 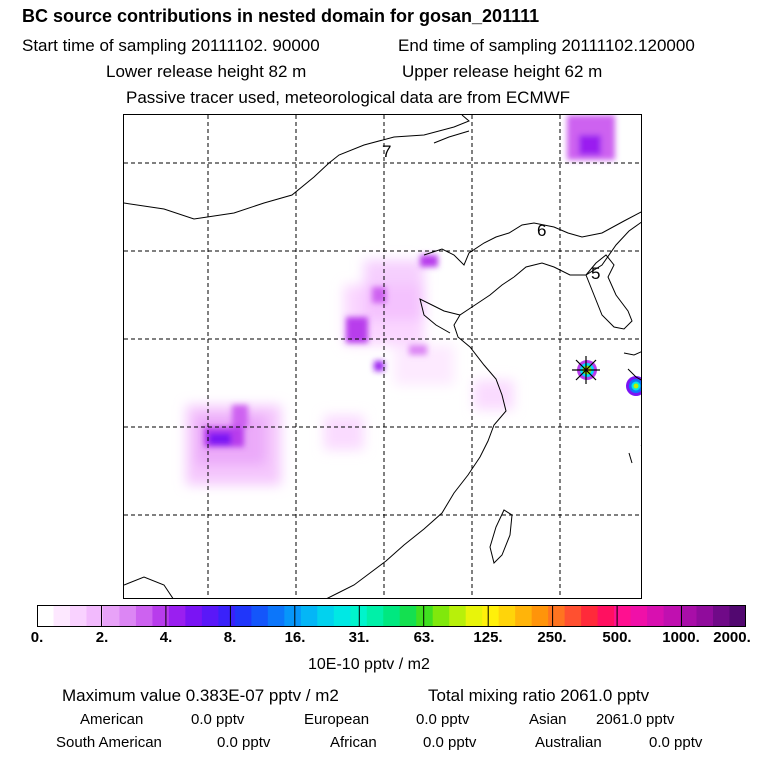 I want to click on scale-tick: 2., so click(x=102, y=637).